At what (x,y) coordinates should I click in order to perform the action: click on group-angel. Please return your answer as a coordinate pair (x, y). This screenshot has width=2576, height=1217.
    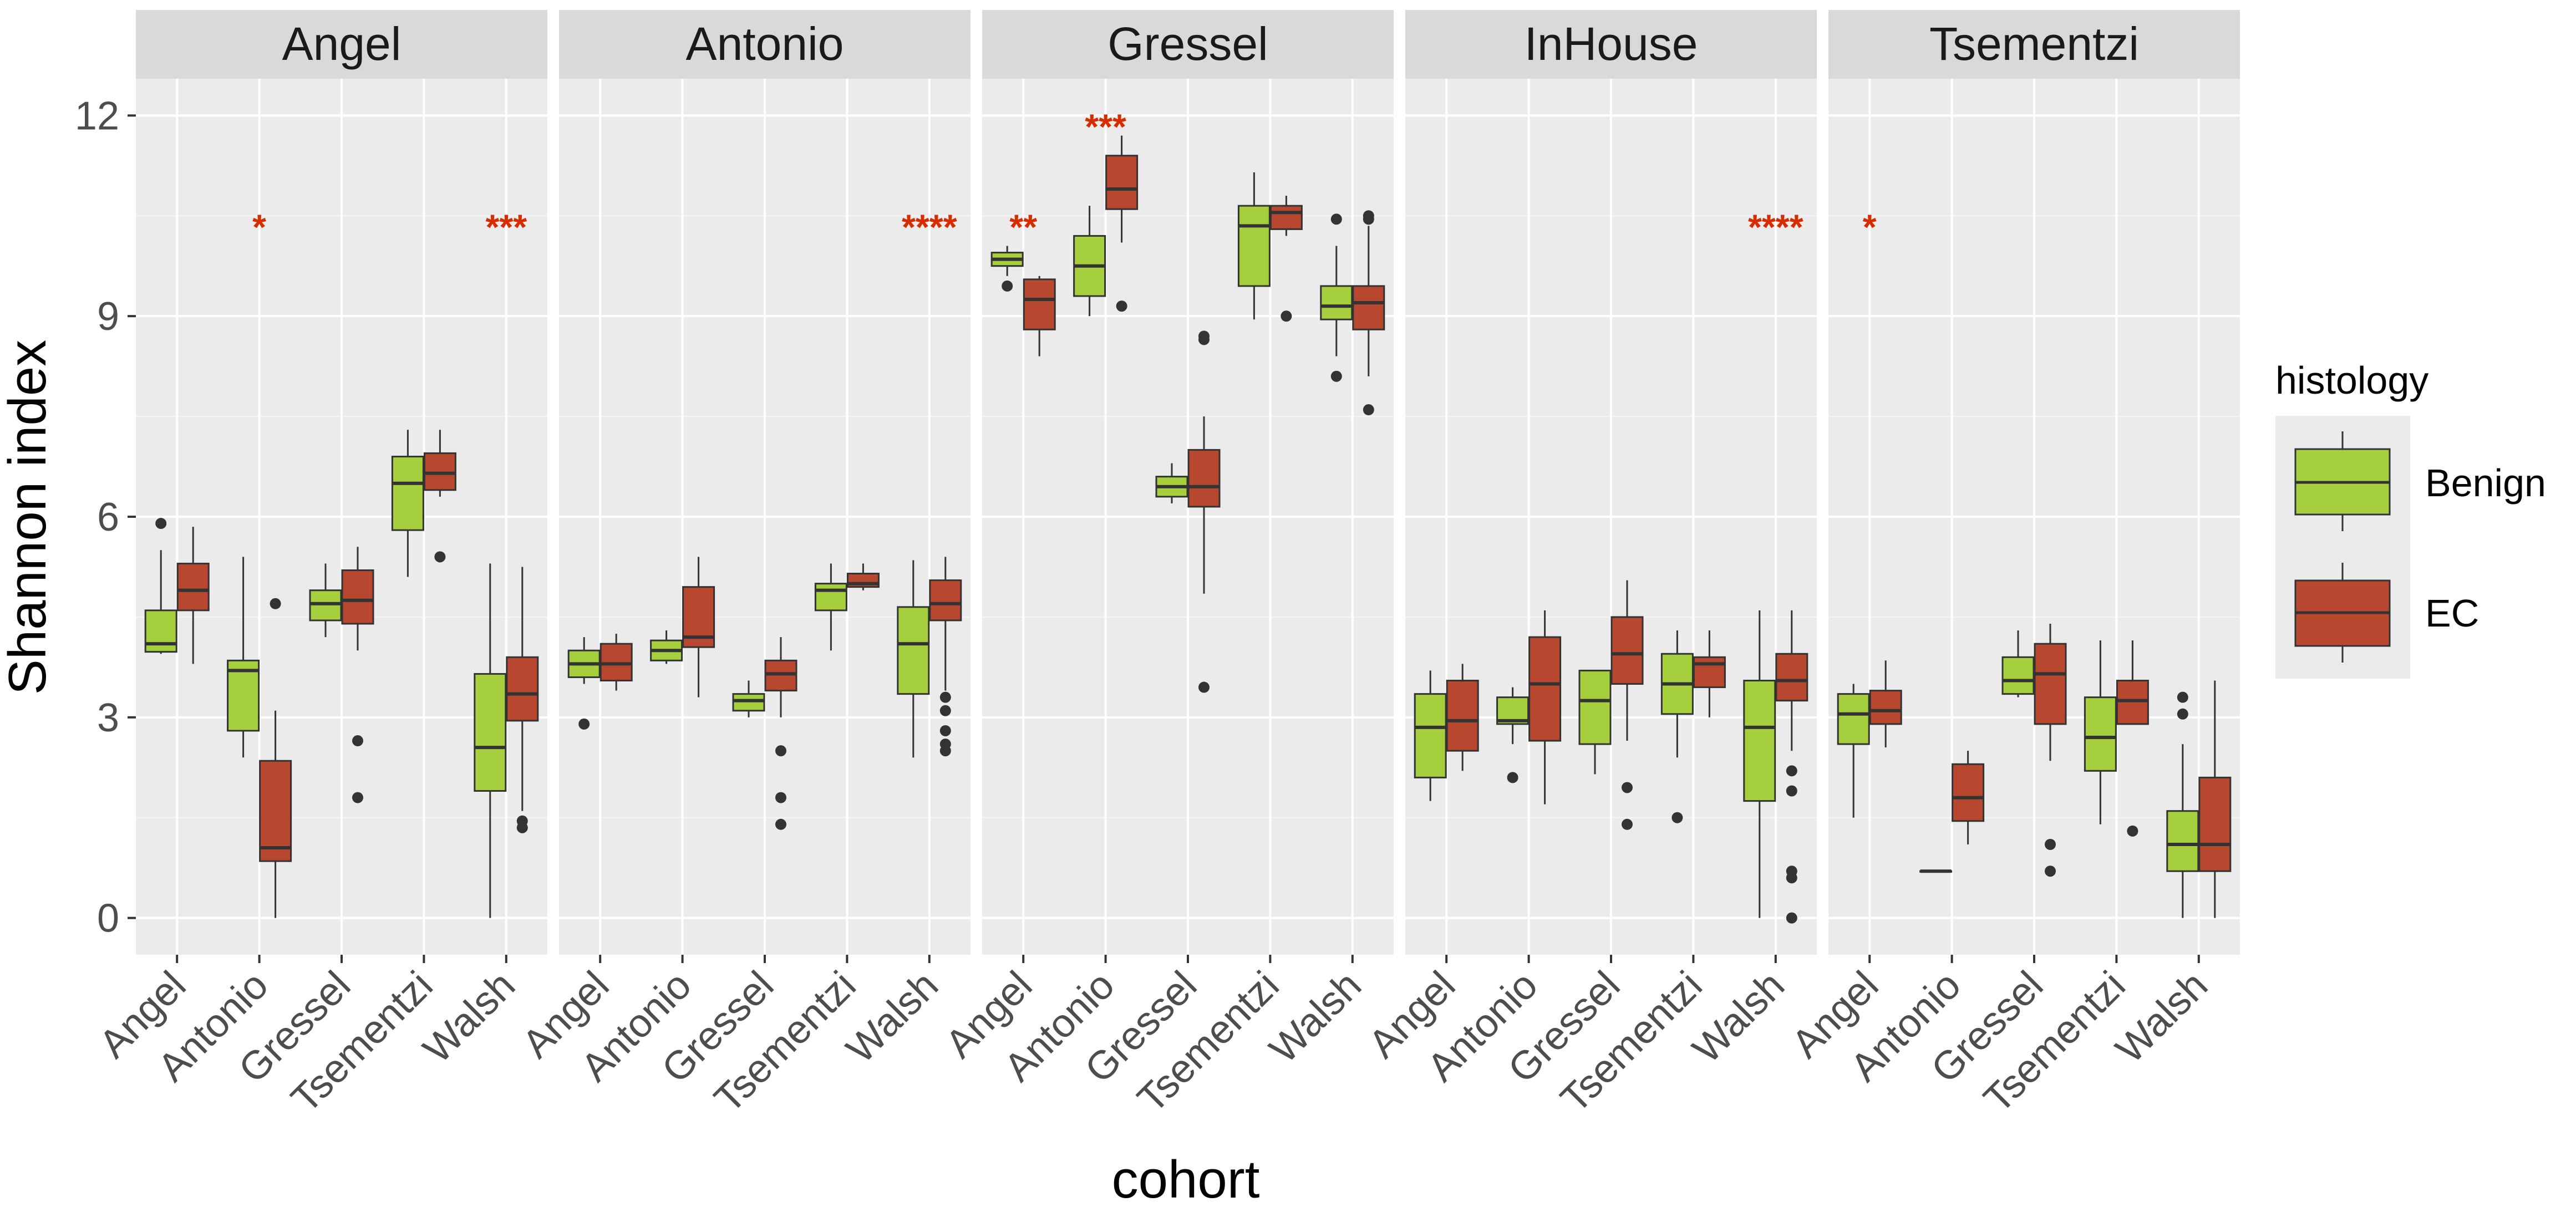
    Looking at the image, I should click on (177, 591).